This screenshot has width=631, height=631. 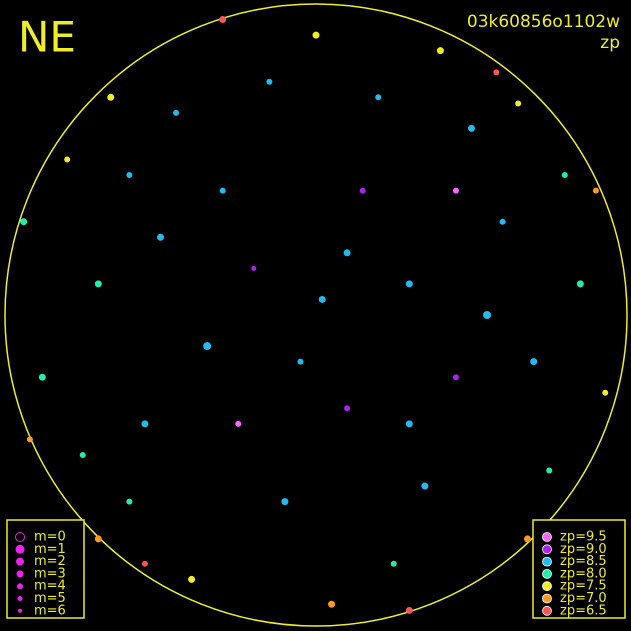 What do you see at coordinates (50, 610) in the screenshot?
I see `m-legend-label: m=6` at bounding box center [50, 610].